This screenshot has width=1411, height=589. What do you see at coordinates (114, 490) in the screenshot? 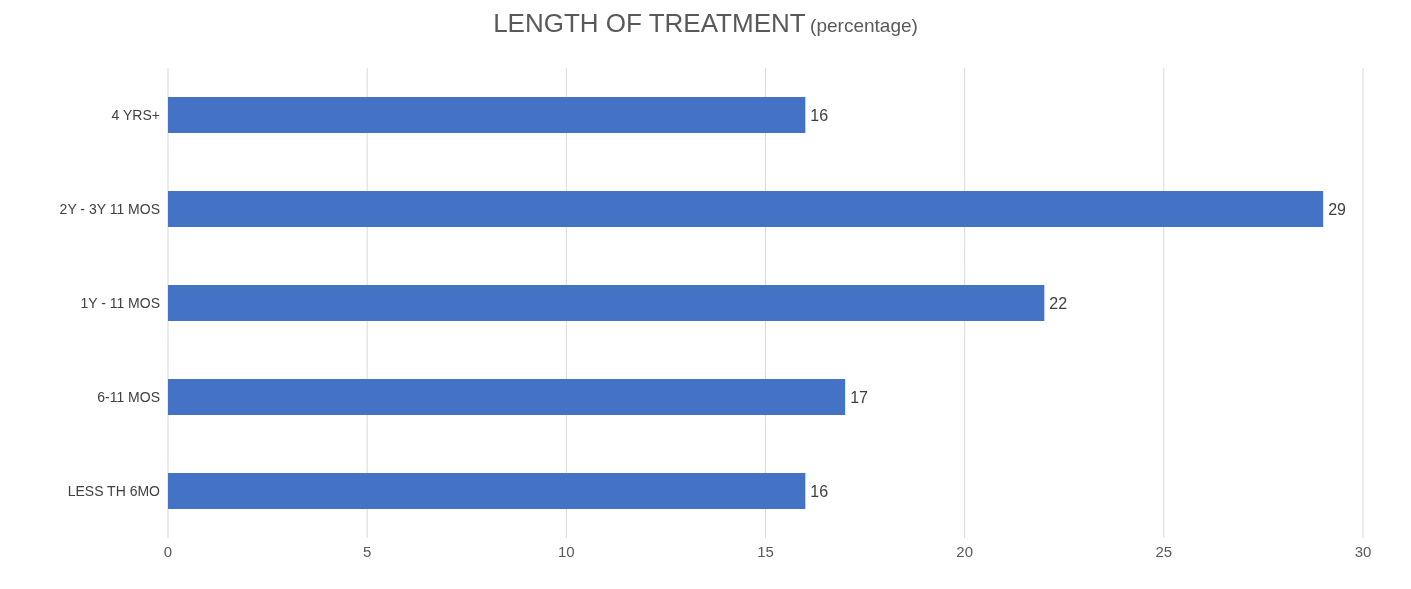
I see `y-tick-label: LESS TH 6MO` at bounding box center [114, 490].